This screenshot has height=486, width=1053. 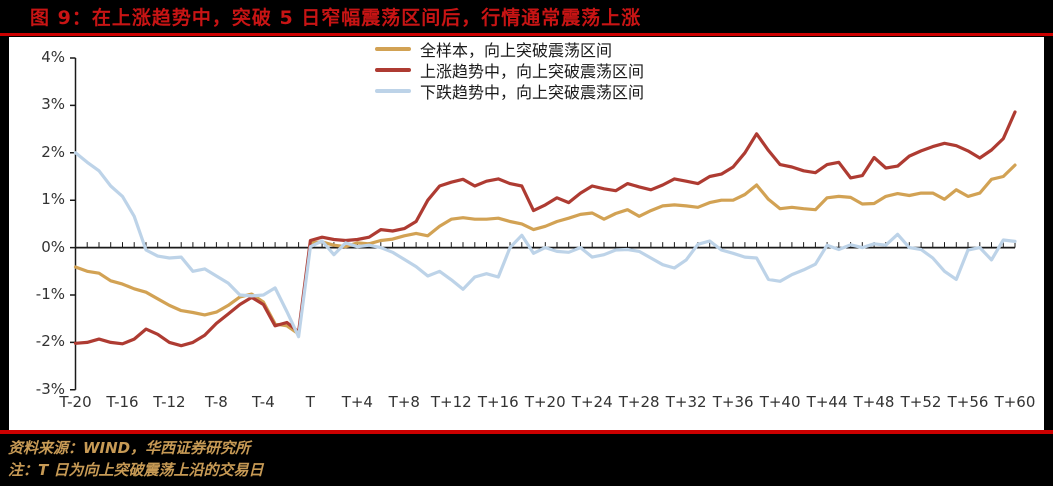 I want to click on legend-label-downtrend: 下跌趋势中，向上突破震荡区间, so click(x=532, y=92).